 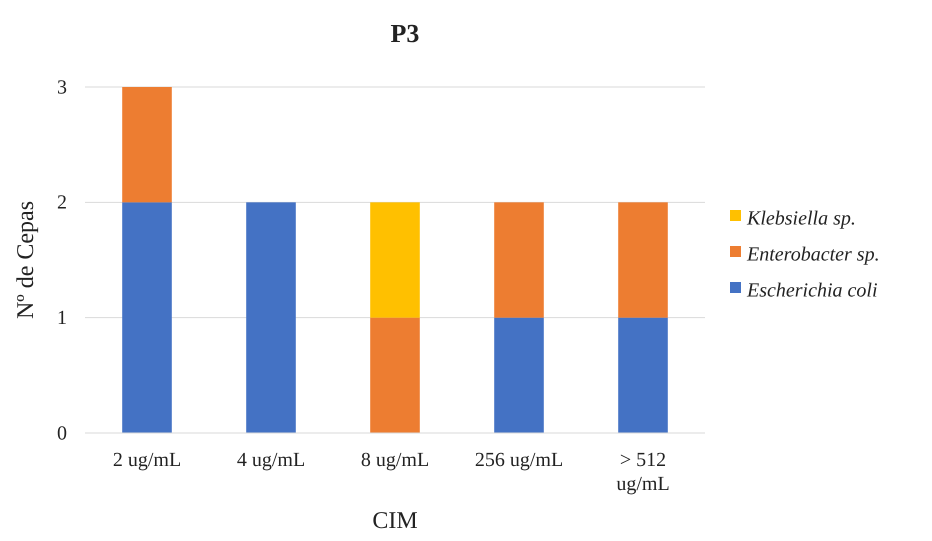 What do you see at coordinates (271, 460) in the screenshot?
I see `x-tick-label: 4 ug/mL` at bounding box center [271, 460].